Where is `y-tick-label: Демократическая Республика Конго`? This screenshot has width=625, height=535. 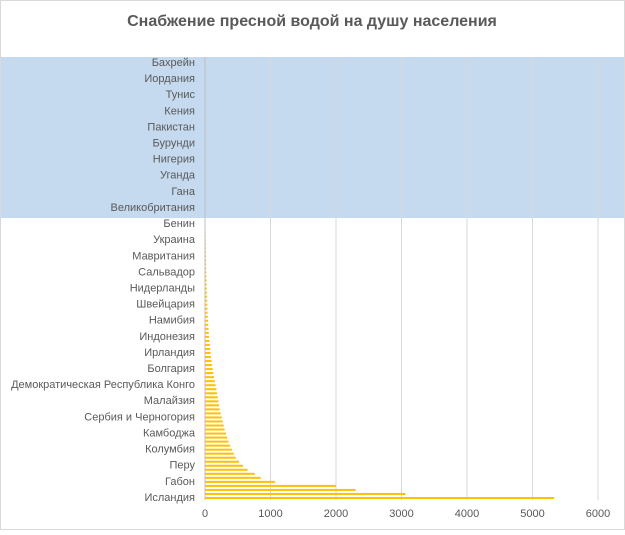 y-tick-label: Демократическая Республика Конго is located at coordinates (103, 385).